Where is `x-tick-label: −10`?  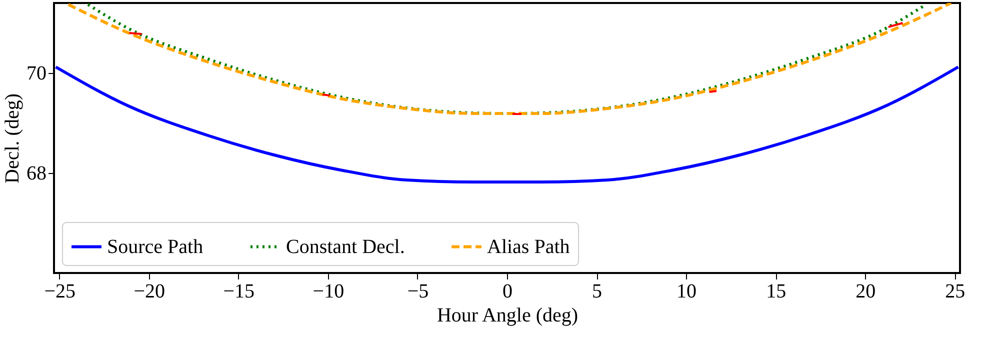
x-tick-label: −10 is located at coordinates (328, 291).